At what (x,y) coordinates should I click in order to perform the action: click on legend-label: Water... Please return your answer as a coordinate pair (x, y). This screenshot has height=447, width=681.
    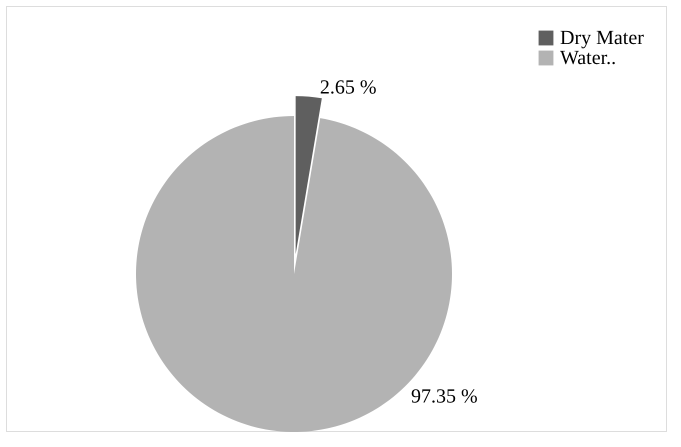
    Looking at the image, I should click on (588, 58).